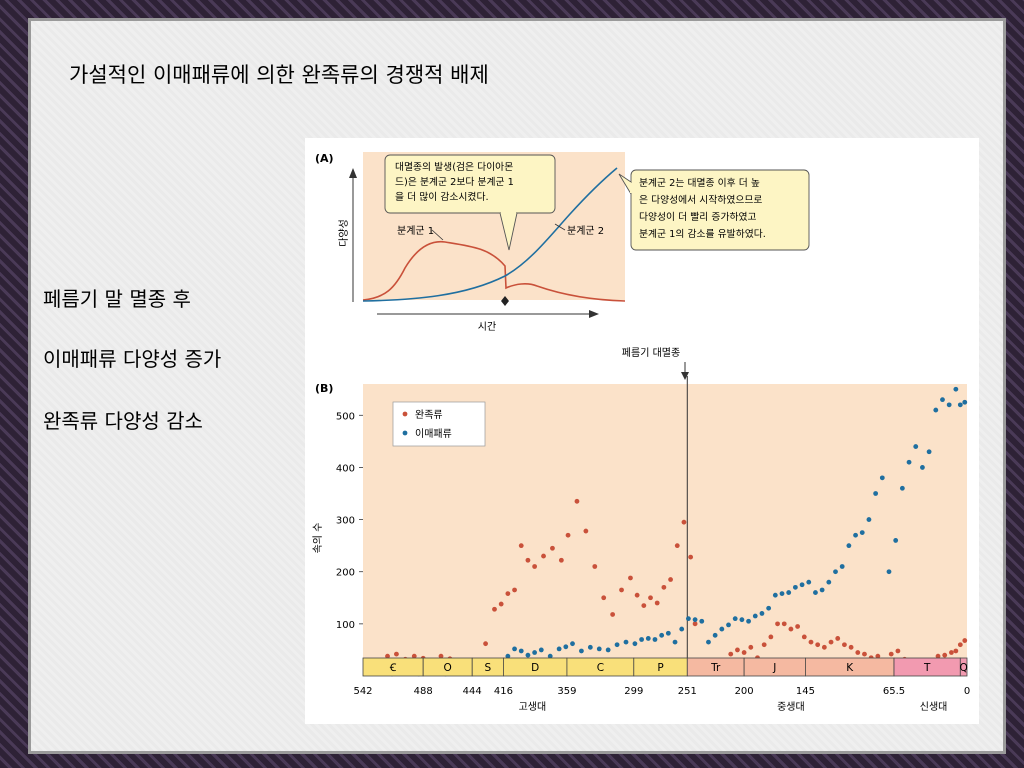  What do you see at coordinates (439, 424) in the screenshot?
I see `legend` at bounding box center [439, 424].